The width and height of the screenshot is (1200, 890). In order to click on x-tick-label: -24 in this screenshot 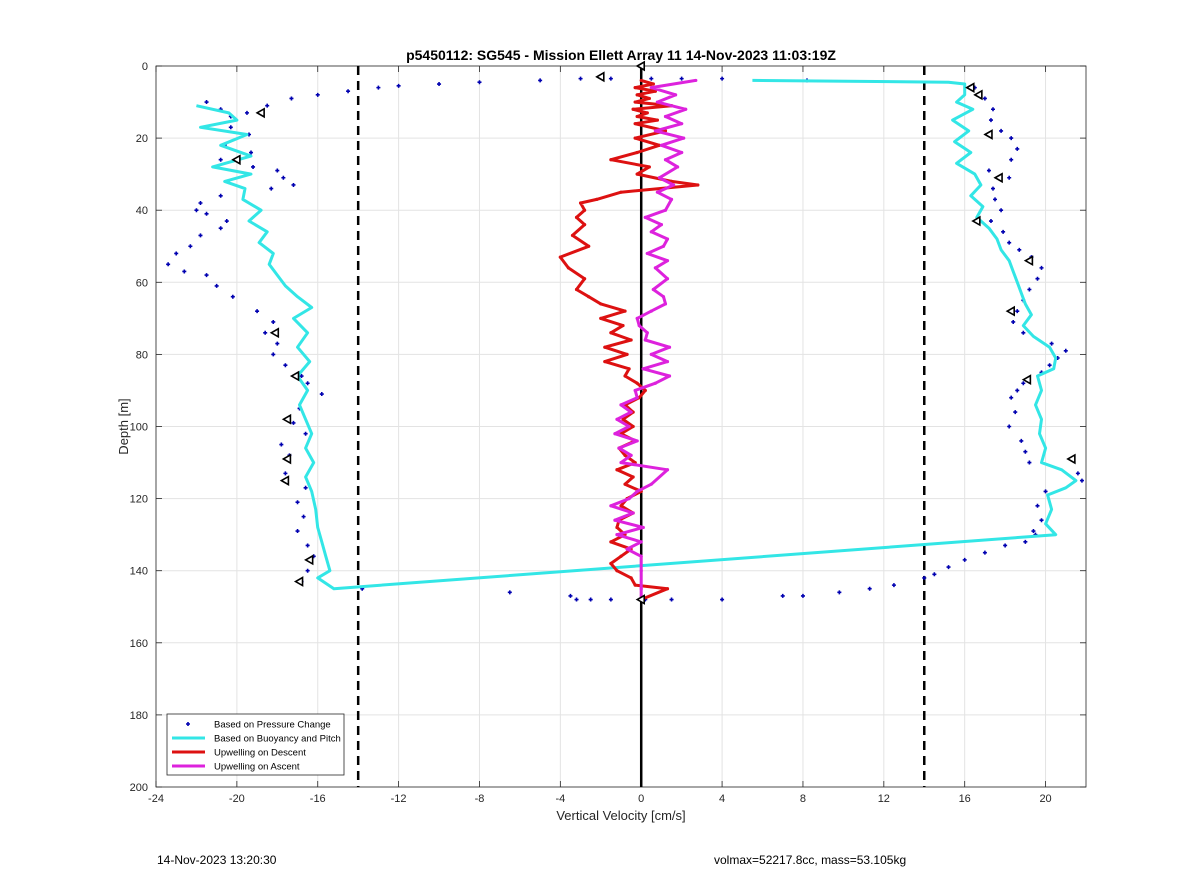, I will do `click(156, 799)`.